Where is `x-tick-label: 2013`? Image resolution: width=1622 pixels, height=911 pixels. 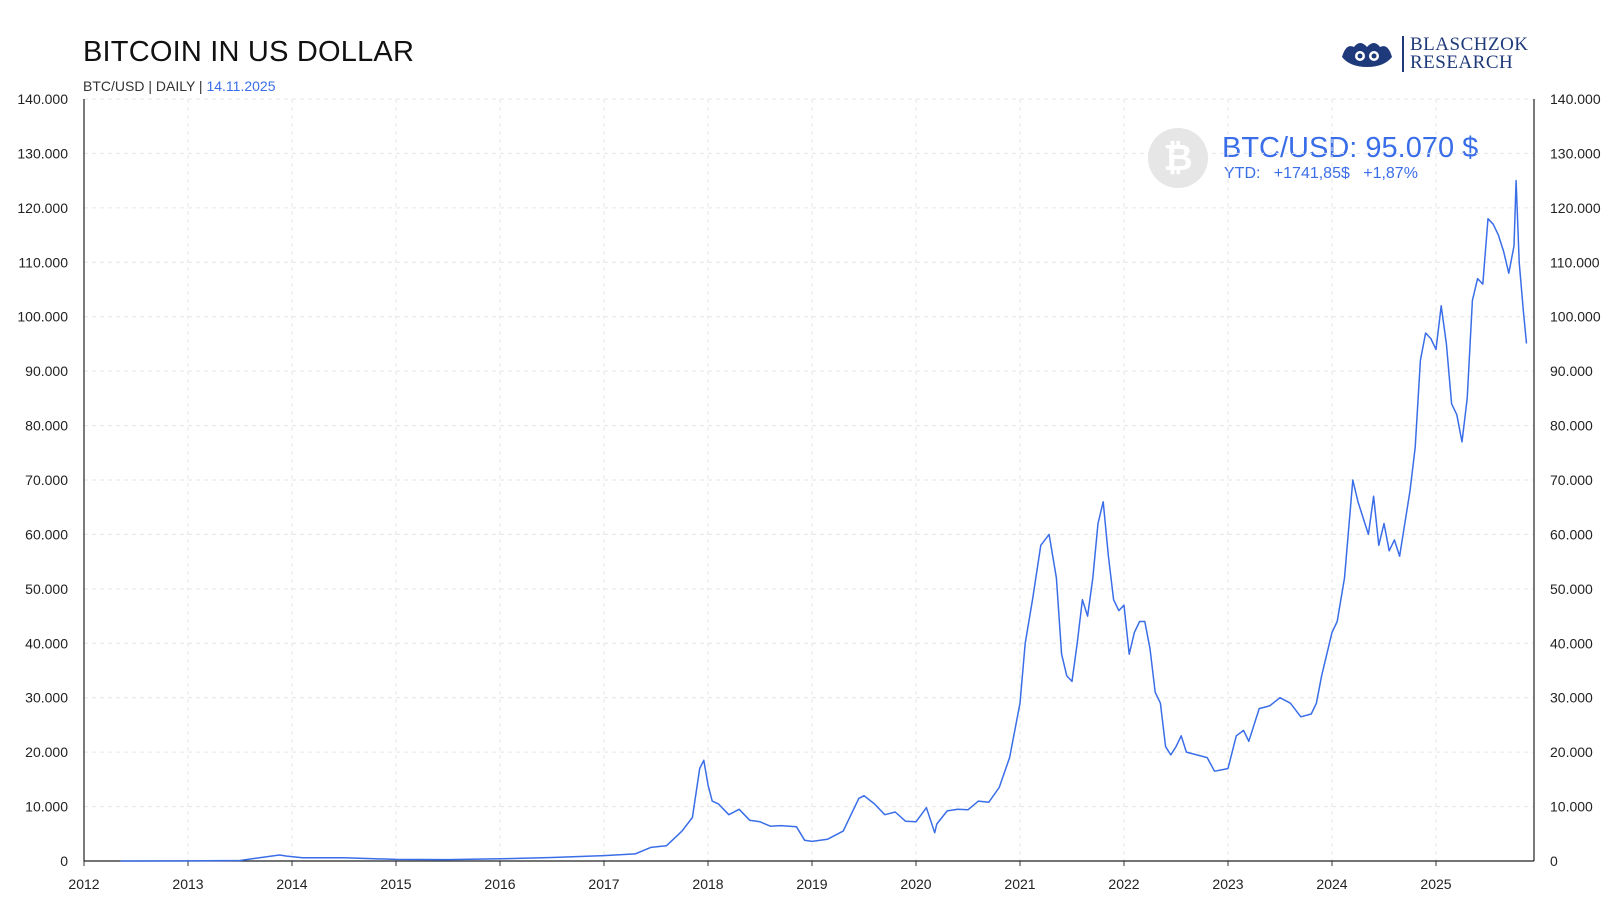
x-tick-label: 2013 is located at coordinates (187, 884).